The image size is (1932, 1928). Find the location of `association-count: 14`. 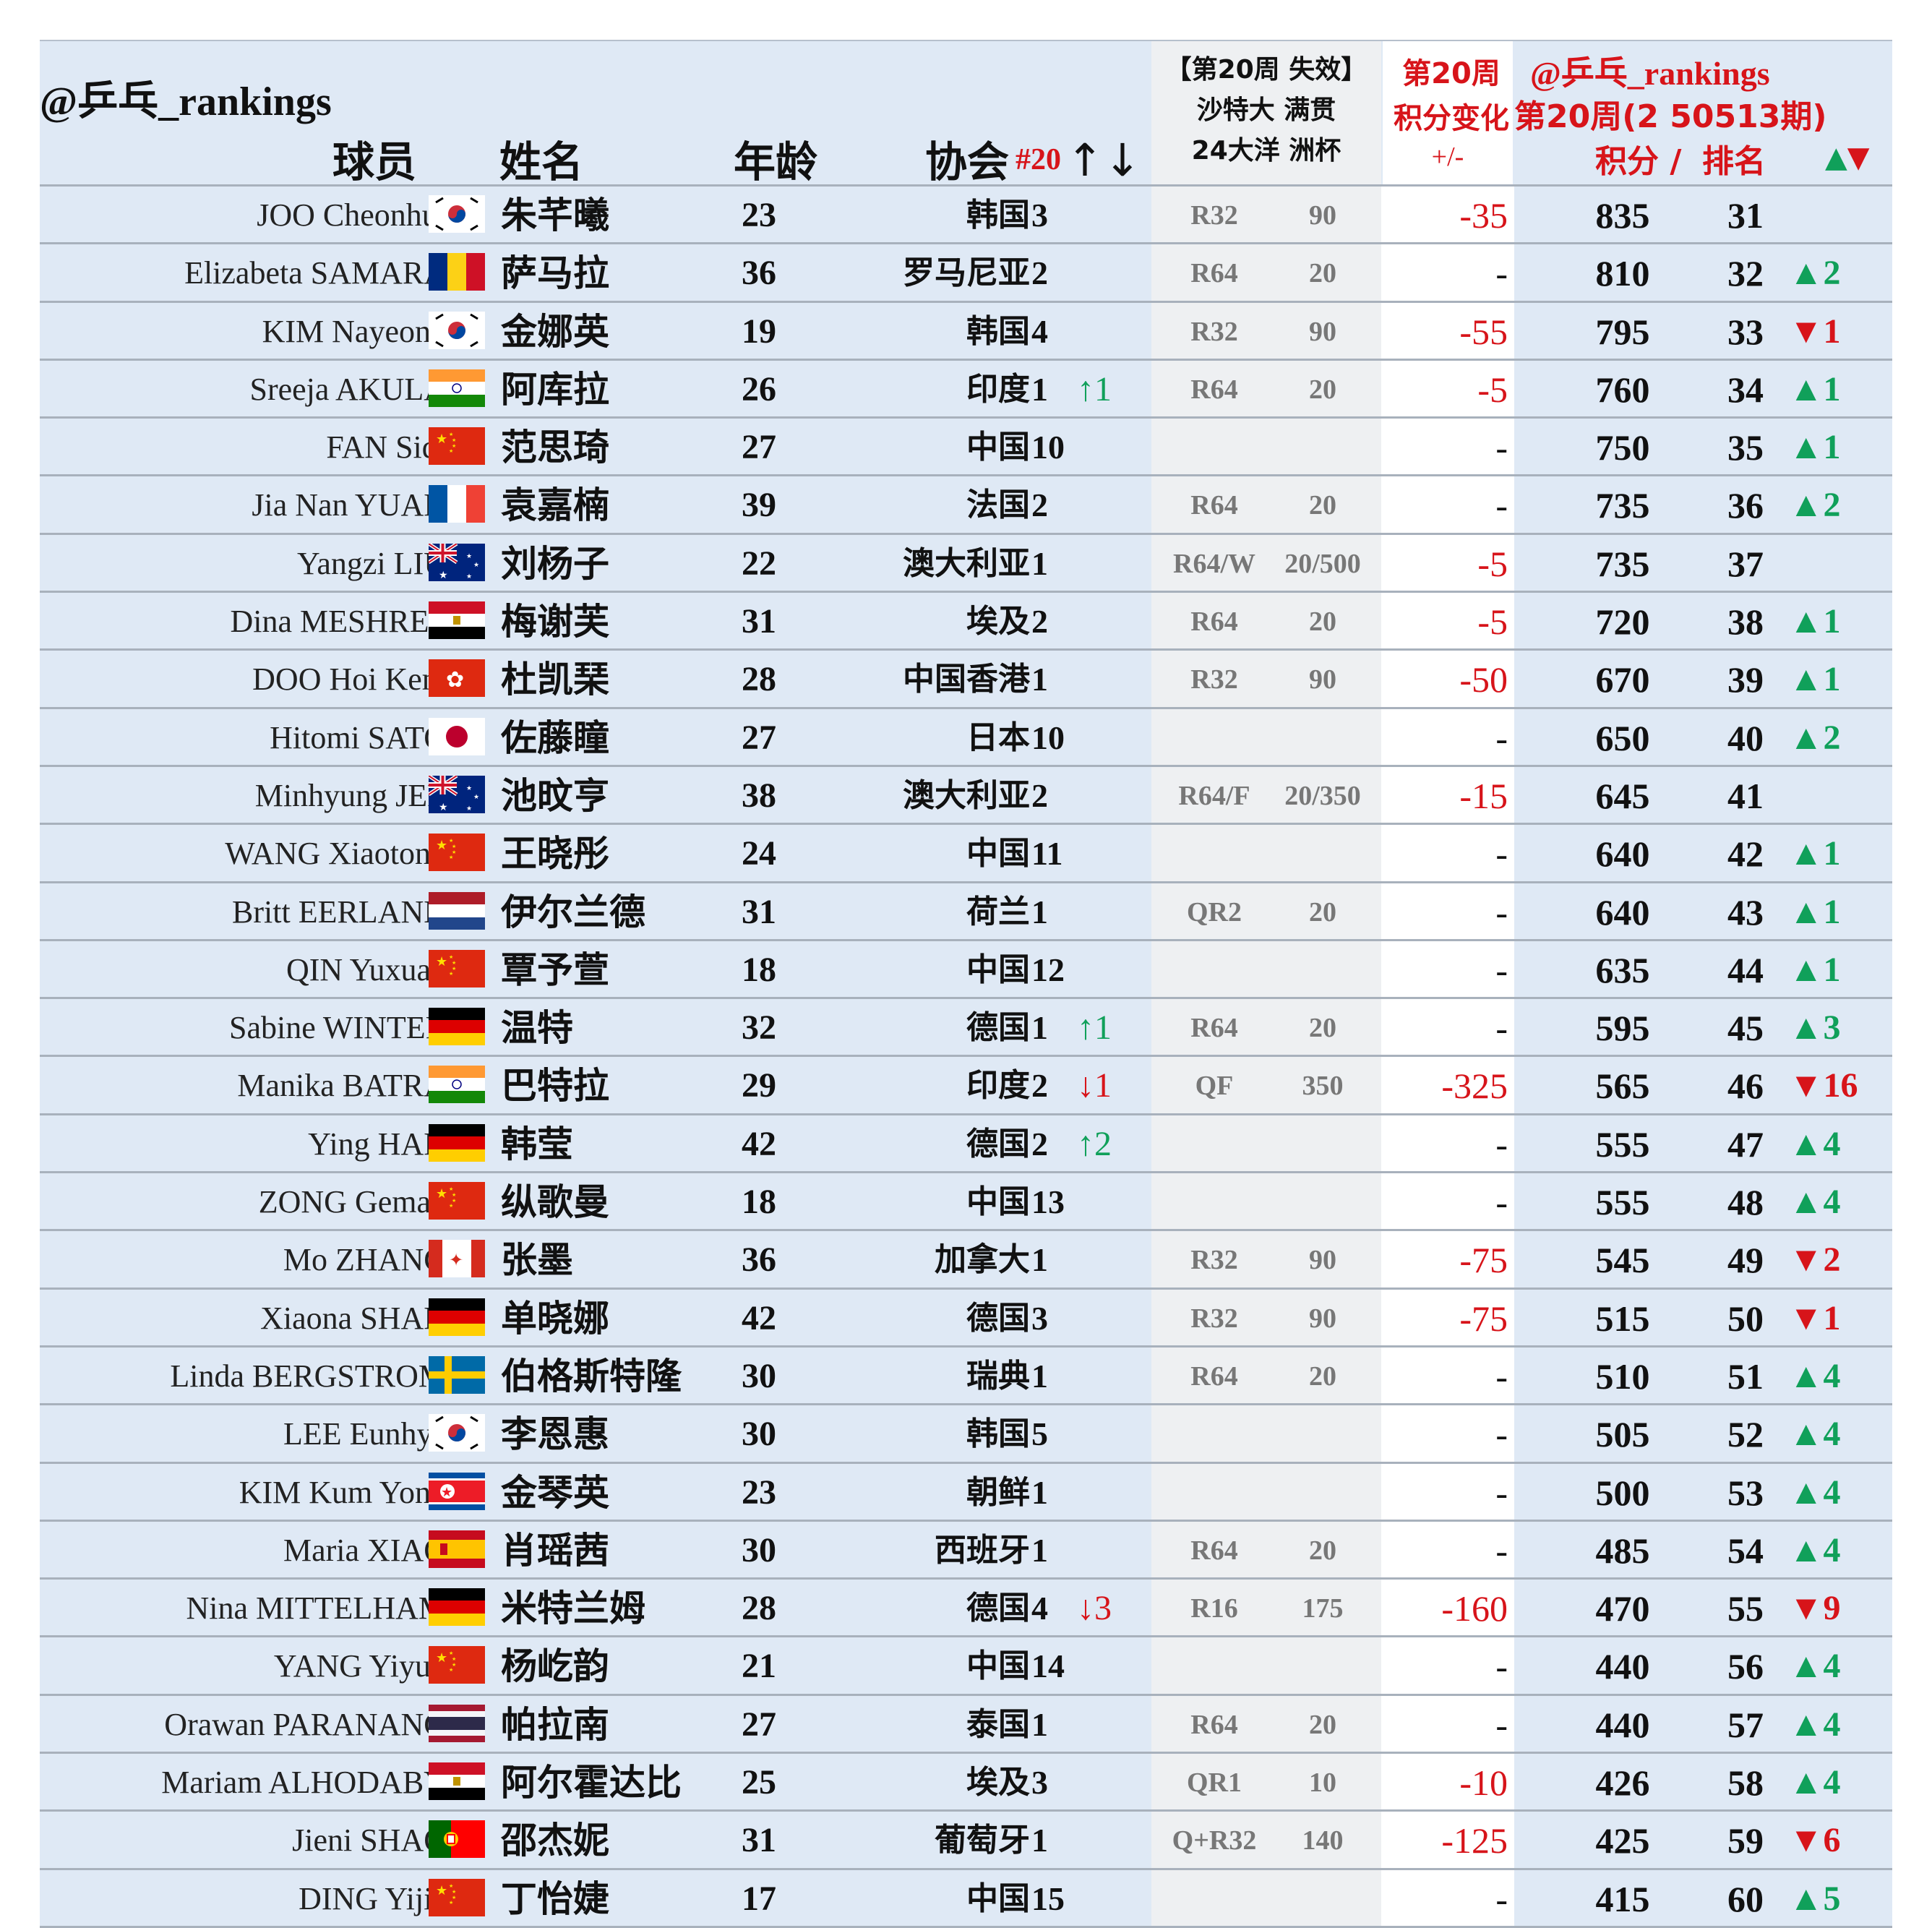

association-count: 14 is located at coordinates (1048, 1666).